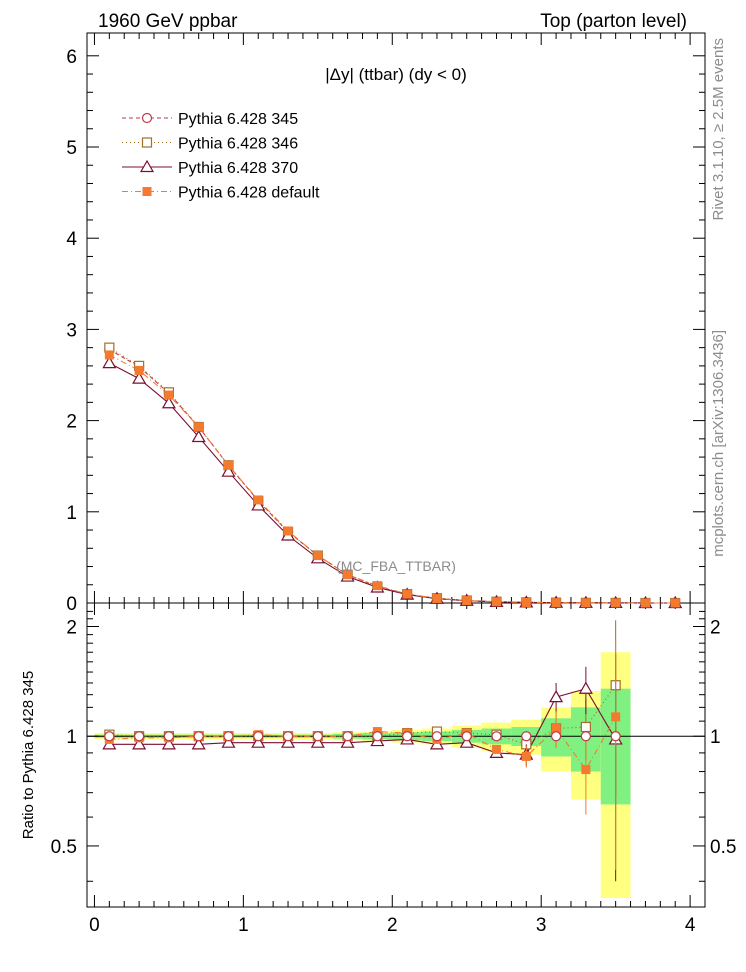 Image resolution: width=746 pixels, height=972 pixels. I want to click on legend-label: Pythia 6.428 default, so click(249, 193).